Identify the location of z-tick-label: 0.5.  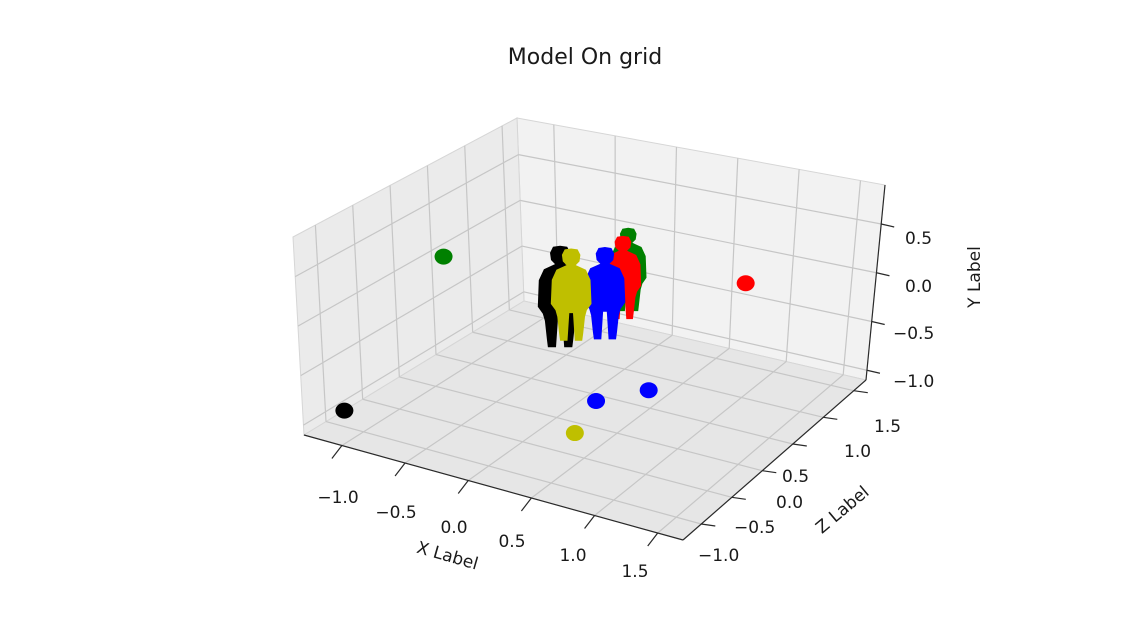
(795, 477).